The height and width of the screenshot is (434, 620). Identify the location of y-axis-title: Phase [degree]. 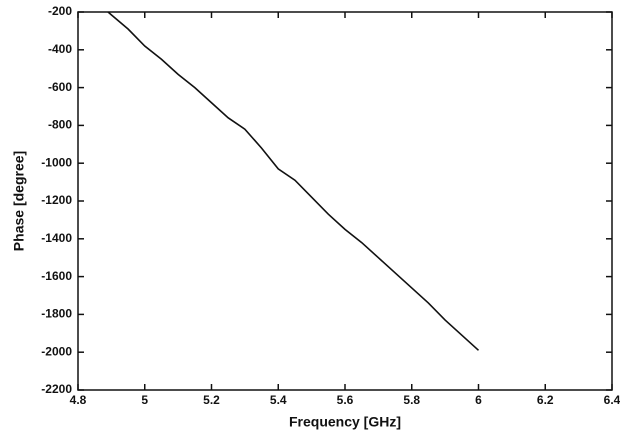
(19, 201).